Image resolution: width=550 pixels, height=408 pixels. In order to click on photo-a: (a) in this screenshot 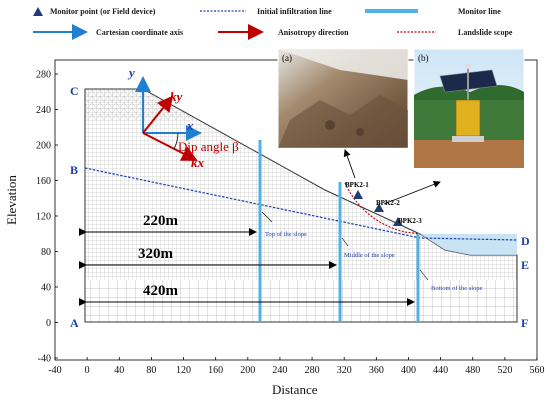, I will do `click(343, 98)`.